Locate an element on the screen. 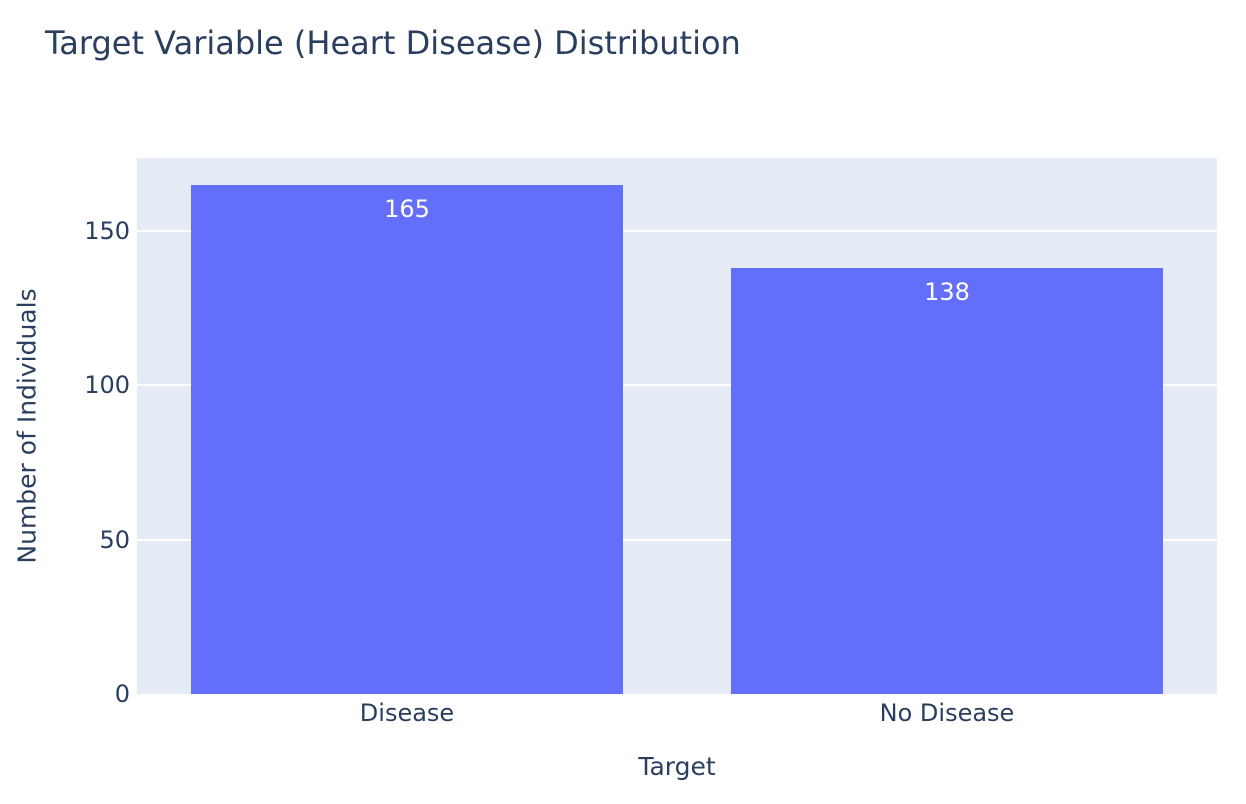 Image resolution: width=1246 pixels, height=804 pixels. x-tick-label: No Disease is located at coordinates (947, 713).